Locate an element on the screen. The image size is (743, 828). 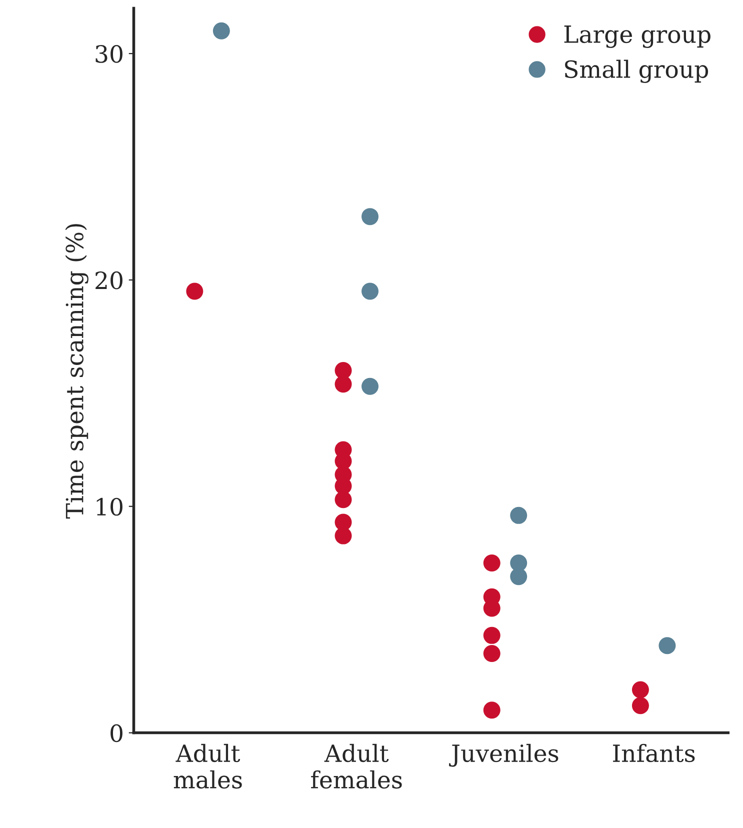
y-tick-label: 30 is located at coordinates (109, 54).